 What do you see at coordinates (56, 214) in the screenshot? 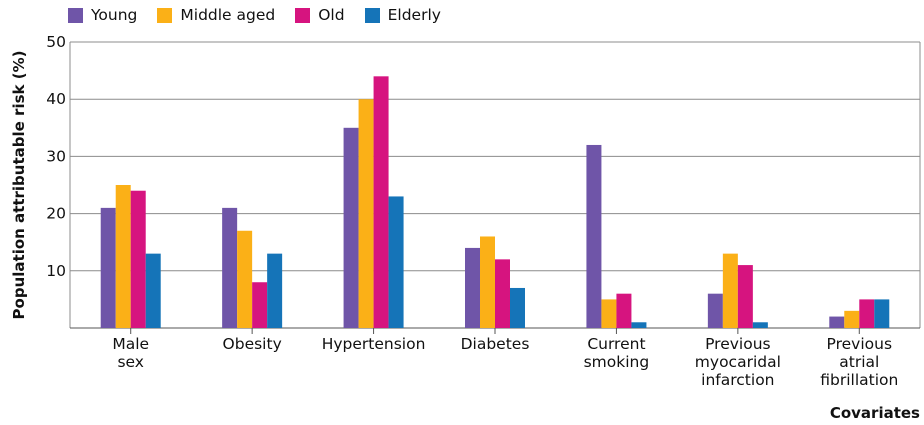
I see `y-tick-label: 20` at bounding box center [56, 214].